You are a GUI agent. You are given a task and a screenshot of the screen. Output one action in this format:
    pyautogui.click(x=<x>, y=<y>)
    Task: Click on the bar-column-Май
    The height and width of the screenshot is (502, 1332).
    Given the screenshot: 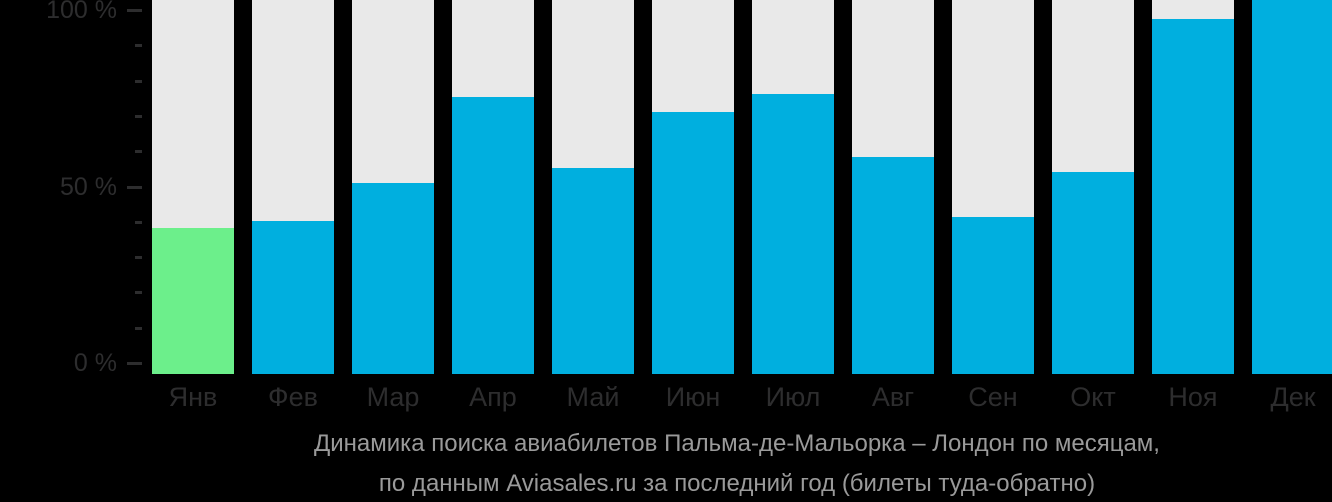 What is the action you would take?
    pyautogui.click(x=593, y=187)
    